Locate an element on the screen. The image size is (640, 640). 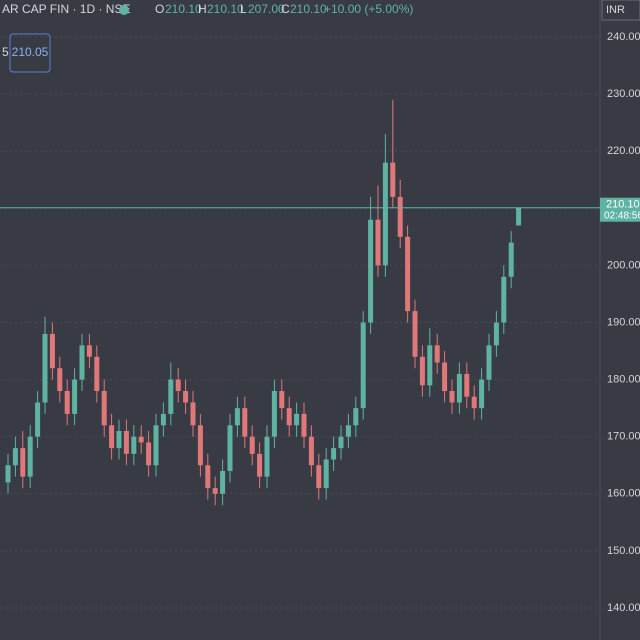
symbol: AR CAP FIN · 1D · NSE is located at coordinates (66, 9).